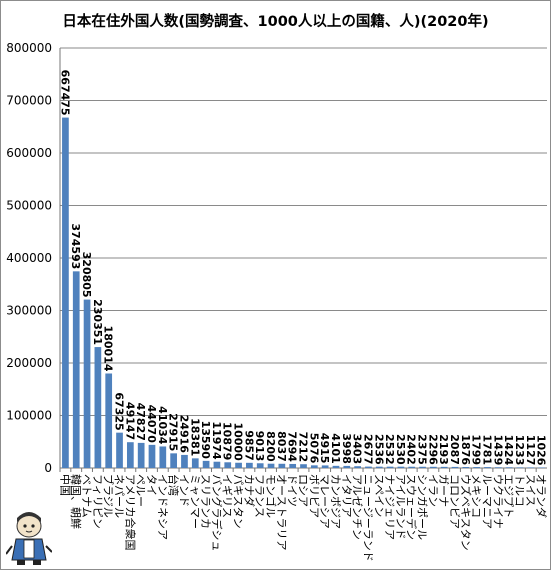 This screenshot has height=570, width=551. Describe the element at coordinates (422, 449) in the screenshot. I see `data-label: 2375` at that location.